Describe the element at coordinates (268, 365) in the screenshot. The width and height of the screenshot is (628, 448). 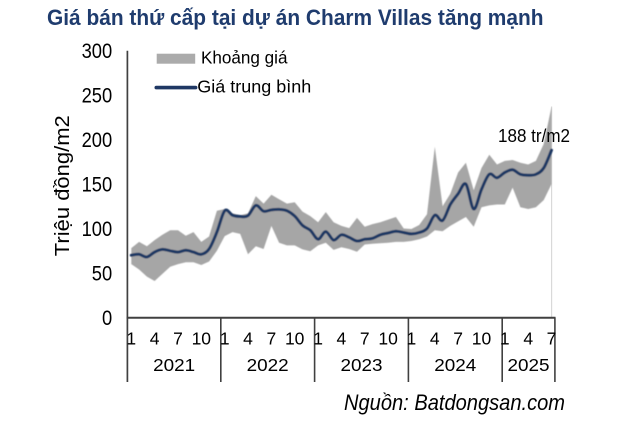
I see `svg-text: 2022` at that location.